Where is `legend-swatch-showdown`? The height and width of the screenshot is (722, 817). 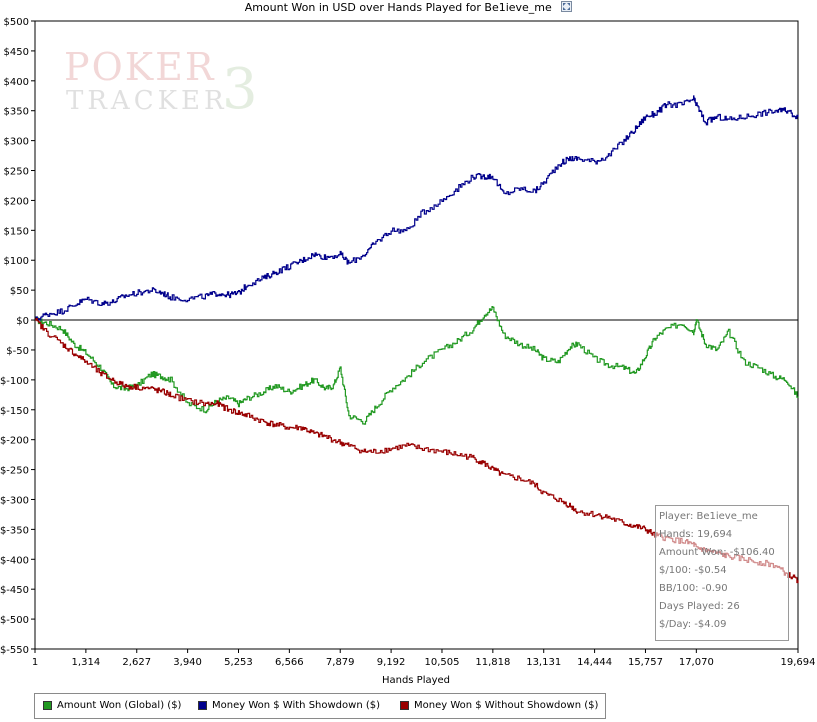
legend-swatch-showdown is located at coordinates (202, 705).